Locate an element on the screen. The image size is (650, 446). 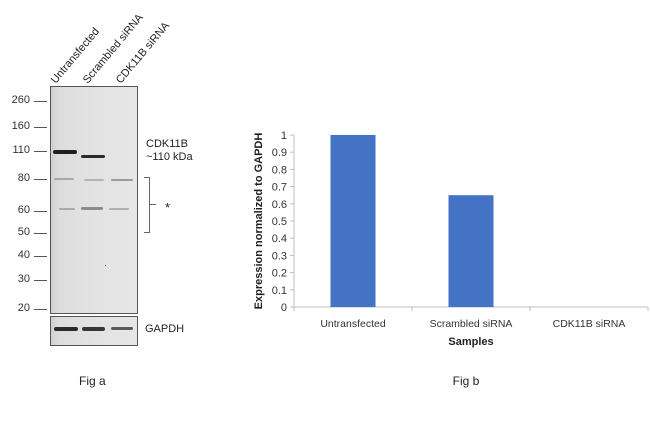
mw-marker-110: 110 is located at coordinates (21, 150).